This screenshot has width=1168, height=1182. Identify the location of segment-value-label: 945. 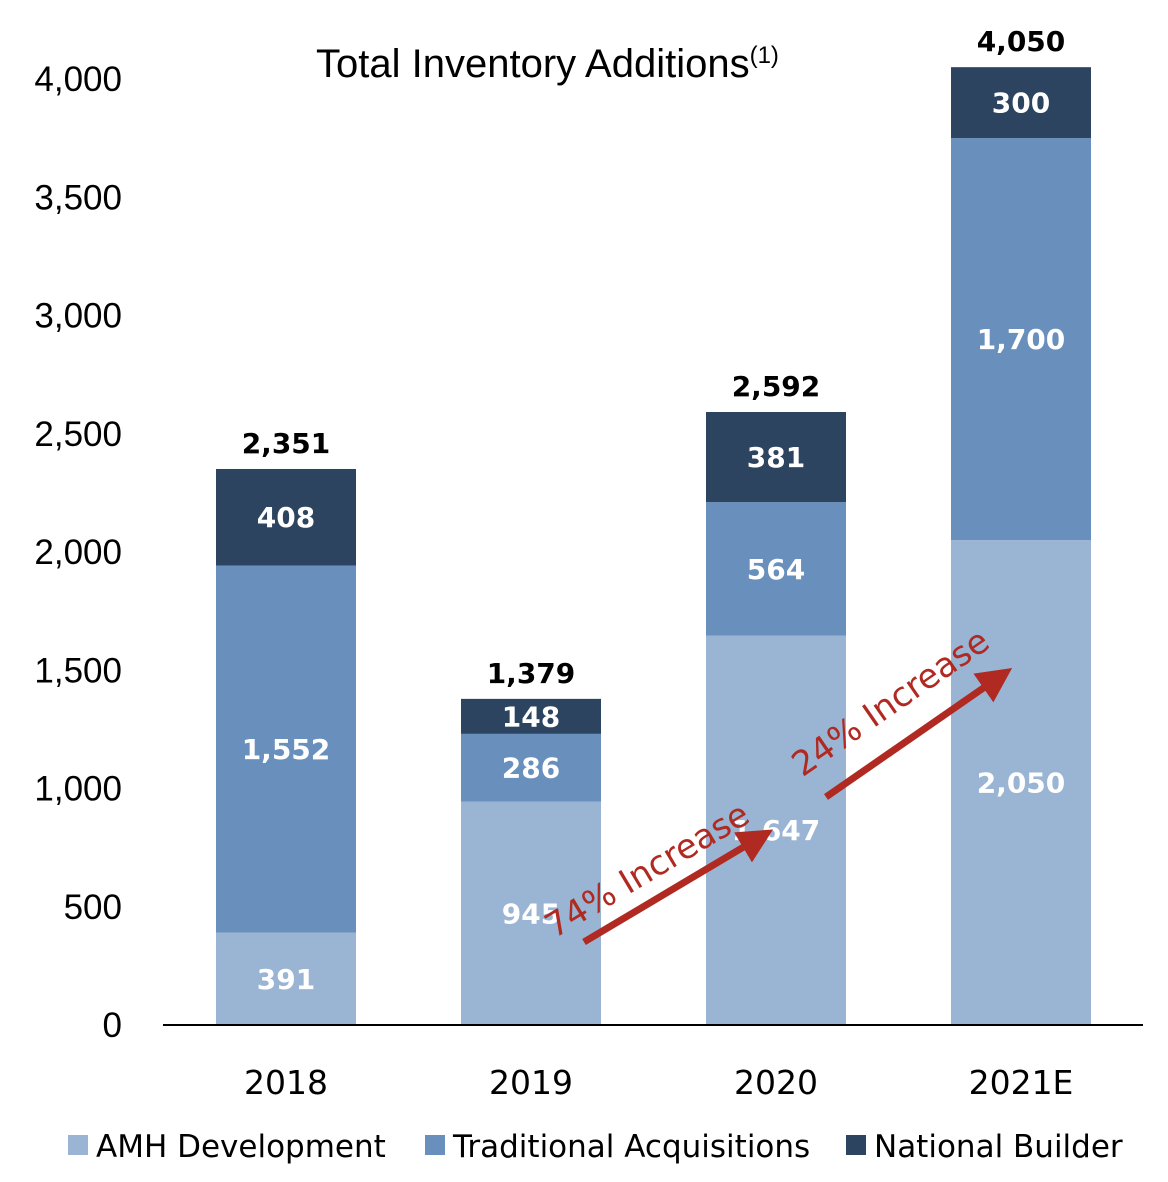
(531, 913).